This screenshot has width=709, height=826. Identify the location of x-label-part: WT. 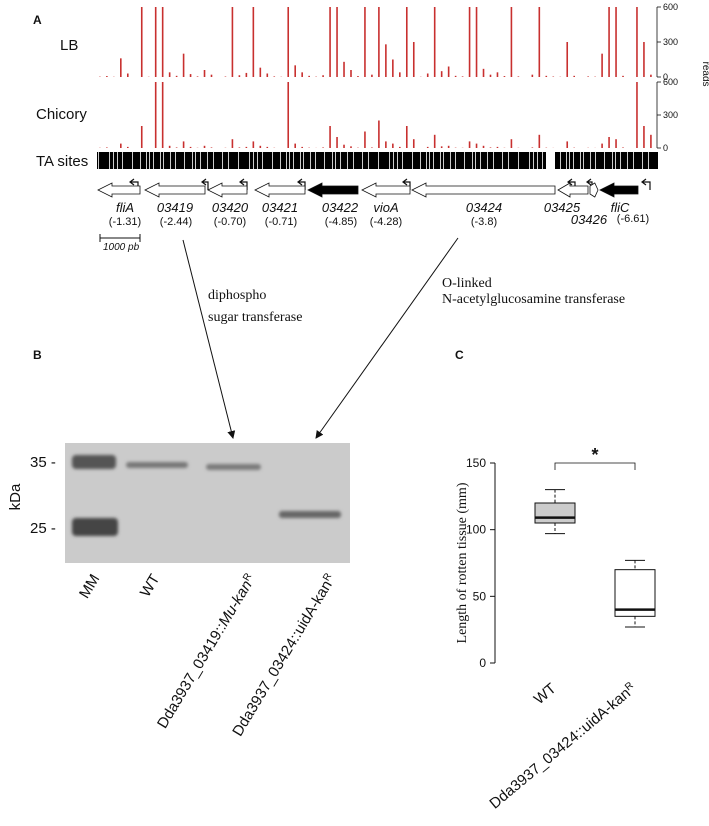
(545, 694).